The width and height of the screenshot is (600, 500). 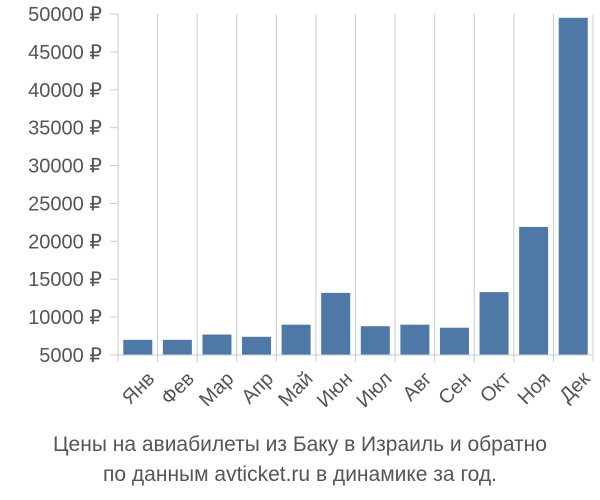 What do you see at coordinates (574, 387) in the screenshot?
I see `x-tick-label: Дек` at bounding box center [574, 387].